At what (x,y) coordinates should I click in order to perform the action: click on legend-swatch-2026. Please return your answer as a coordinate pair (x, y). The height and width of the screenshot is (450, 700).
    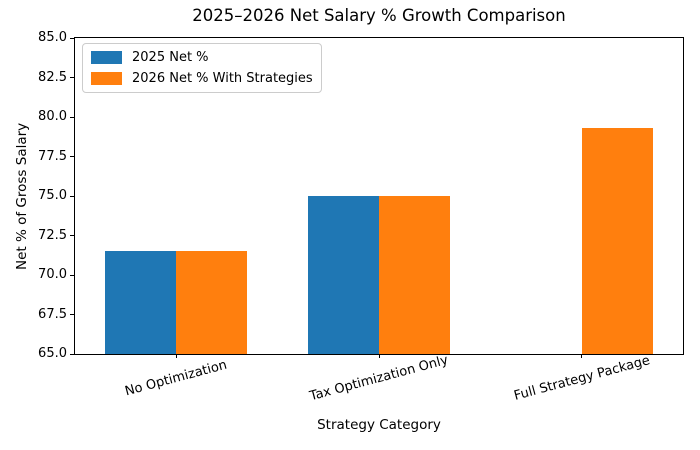
    Looking at the image, I should click on (106, 78).